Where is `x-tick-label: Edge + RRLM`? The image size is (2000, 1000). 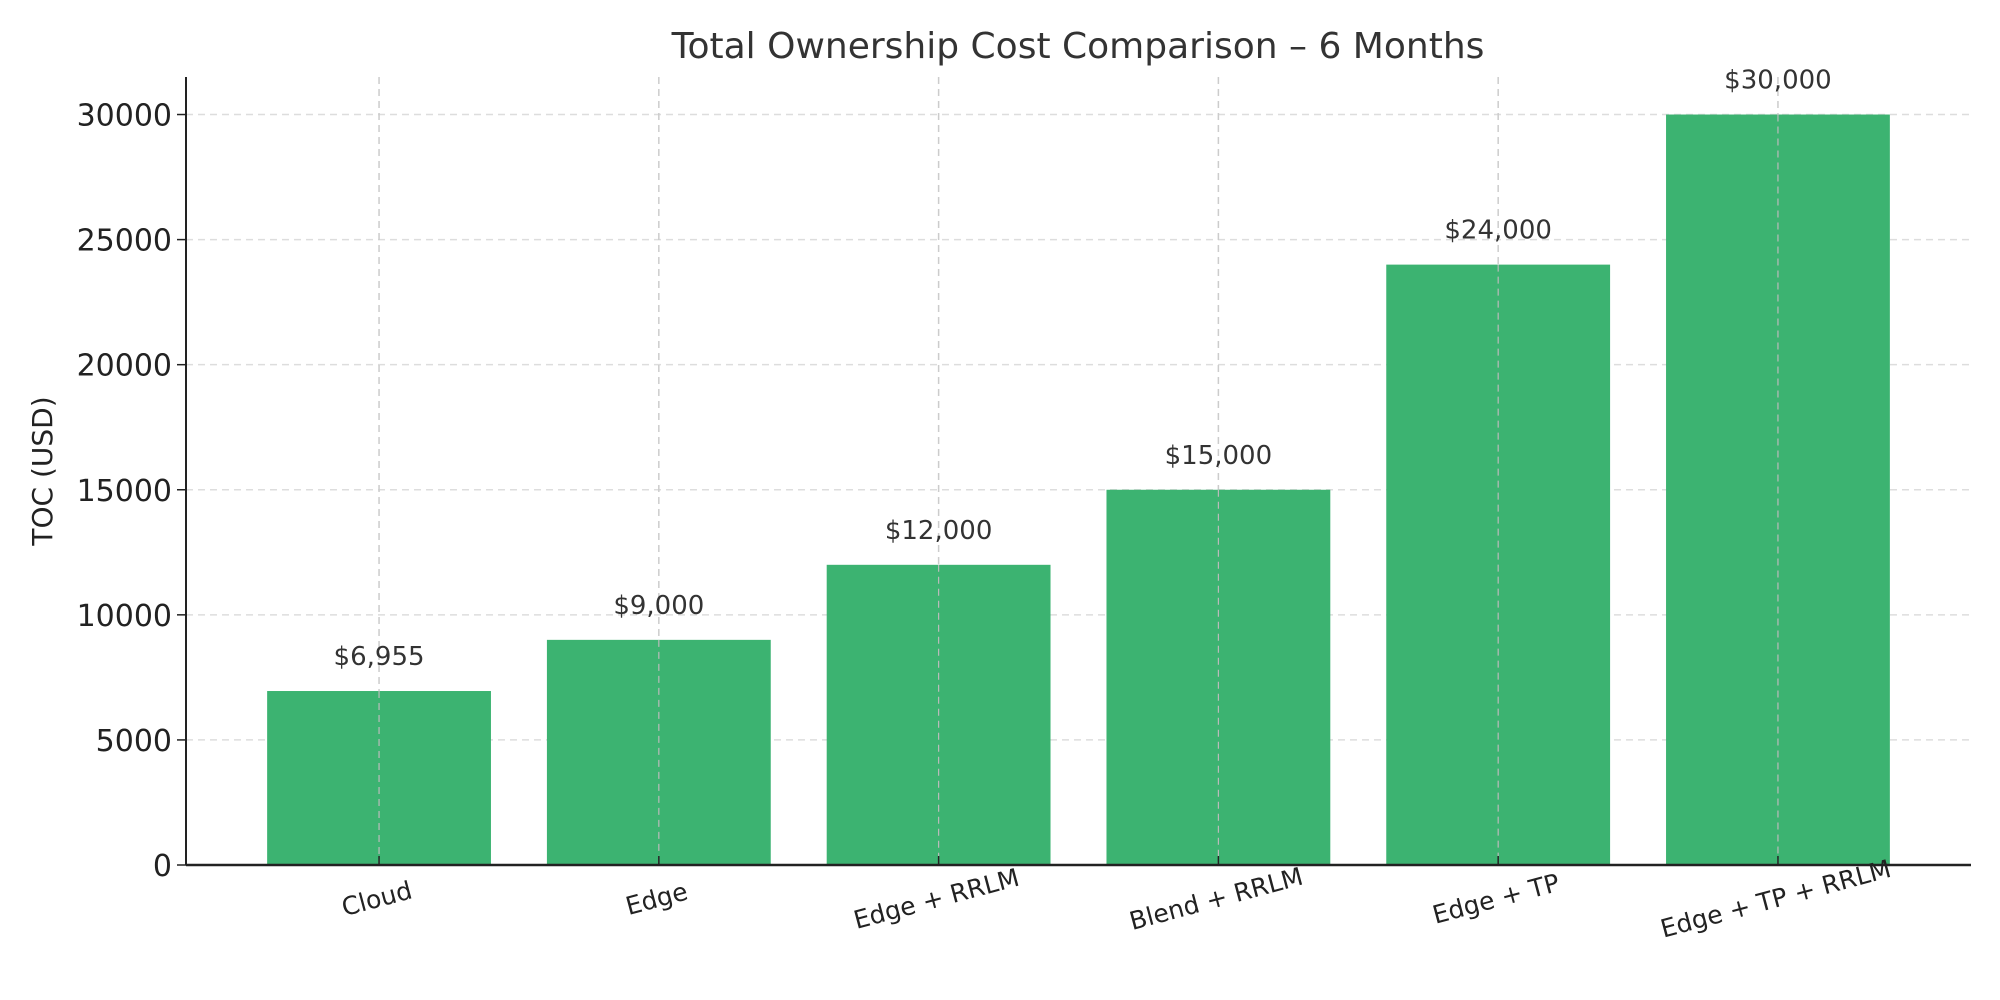 x-tick-label: Edge + RRLM is located at coordinates (937, 899).